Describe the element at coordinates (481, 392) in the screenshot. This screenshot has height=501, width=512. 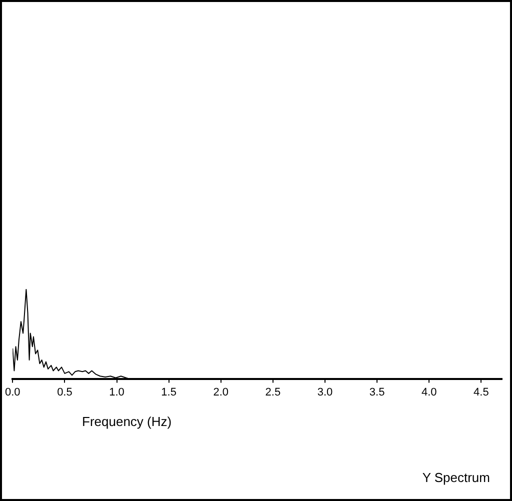
I see `x-tick-label: 4.5` at that location.